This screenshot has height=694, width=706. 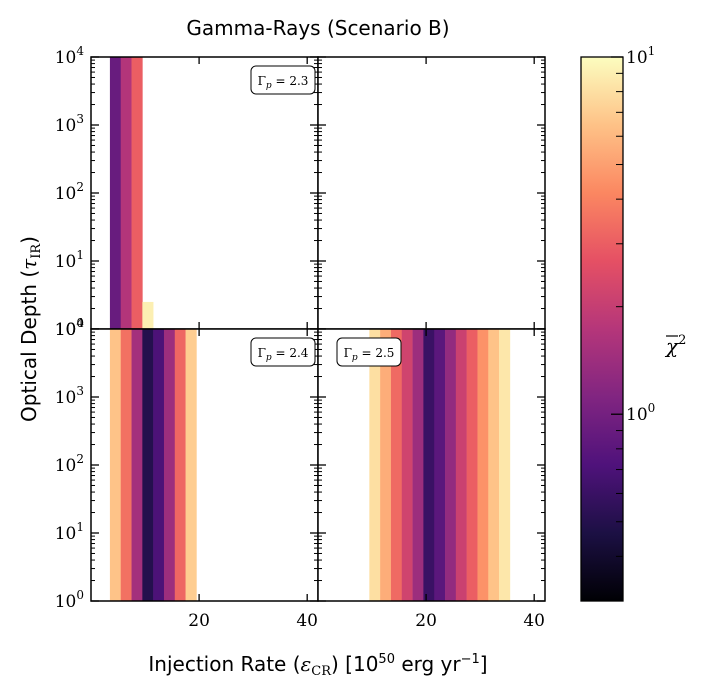 What do you see at coordinates (29, 240) in the screenshot?
I see `y-label-suffix: )` at bounding box center [29, 240].